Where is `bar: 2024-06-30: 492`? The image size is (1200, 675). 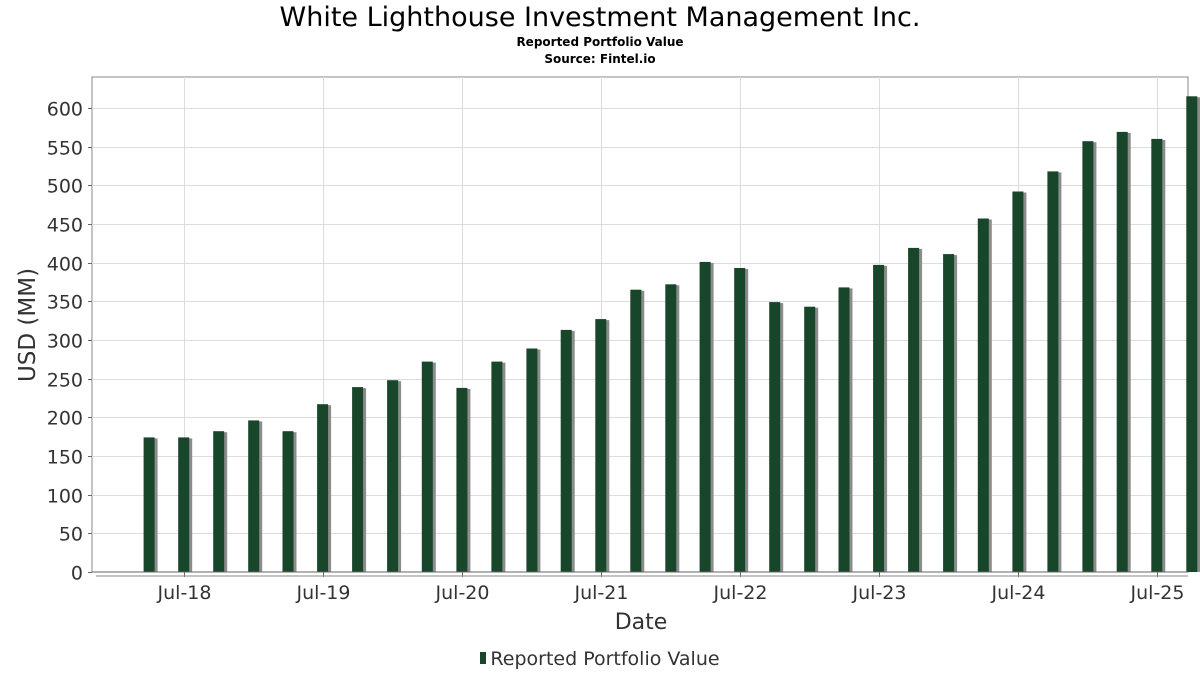
bar: 2024-06-30: 492 is located at coordinates (1018, 381).